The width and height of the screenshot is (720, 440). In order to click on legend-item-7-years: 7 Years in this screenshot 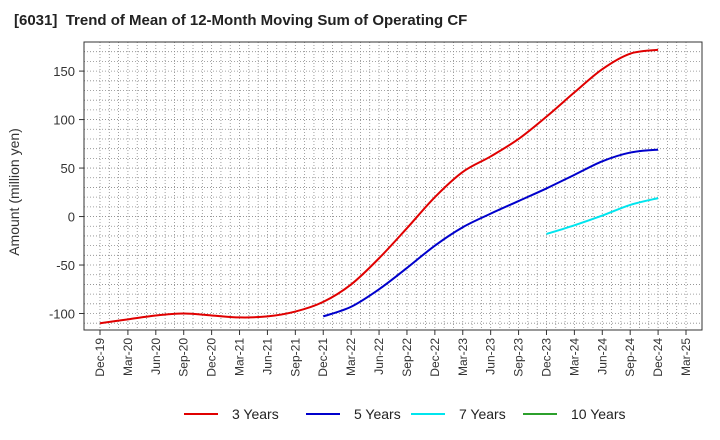, I will do `click(458, 414)`.